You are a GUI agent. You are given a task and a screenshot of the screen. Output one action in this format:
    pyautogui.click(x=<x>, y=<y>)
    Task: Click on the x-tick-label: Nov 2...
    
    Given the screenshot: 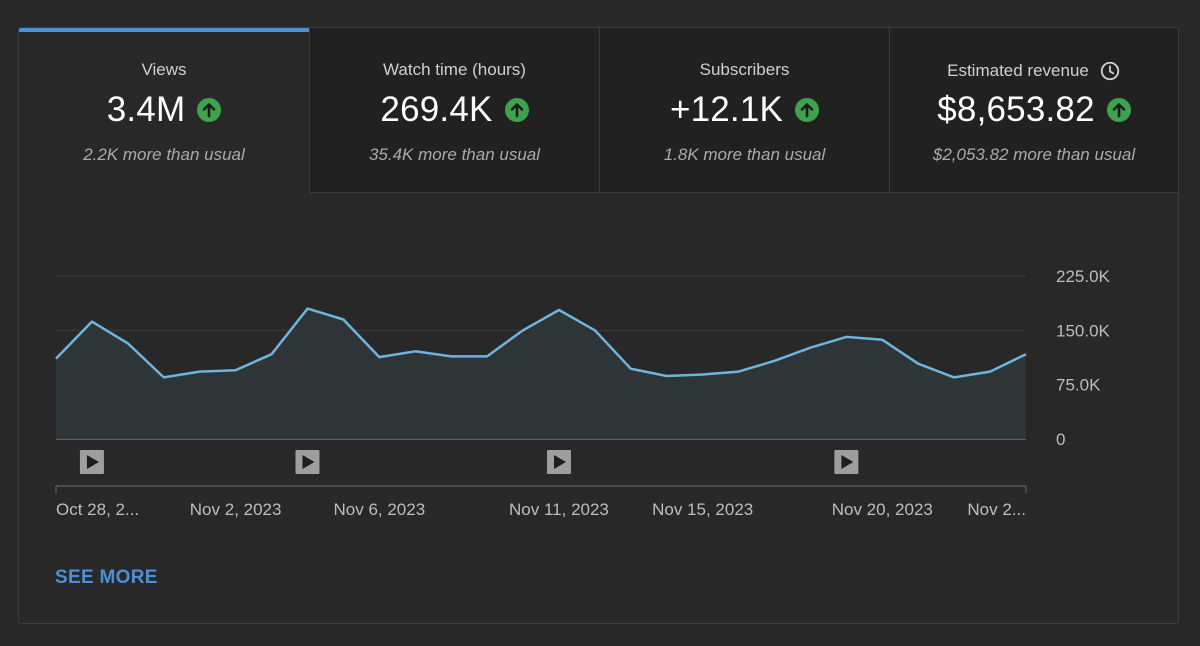 What is the action you would take?
    pyautogui.click(x=996, y=509)
    